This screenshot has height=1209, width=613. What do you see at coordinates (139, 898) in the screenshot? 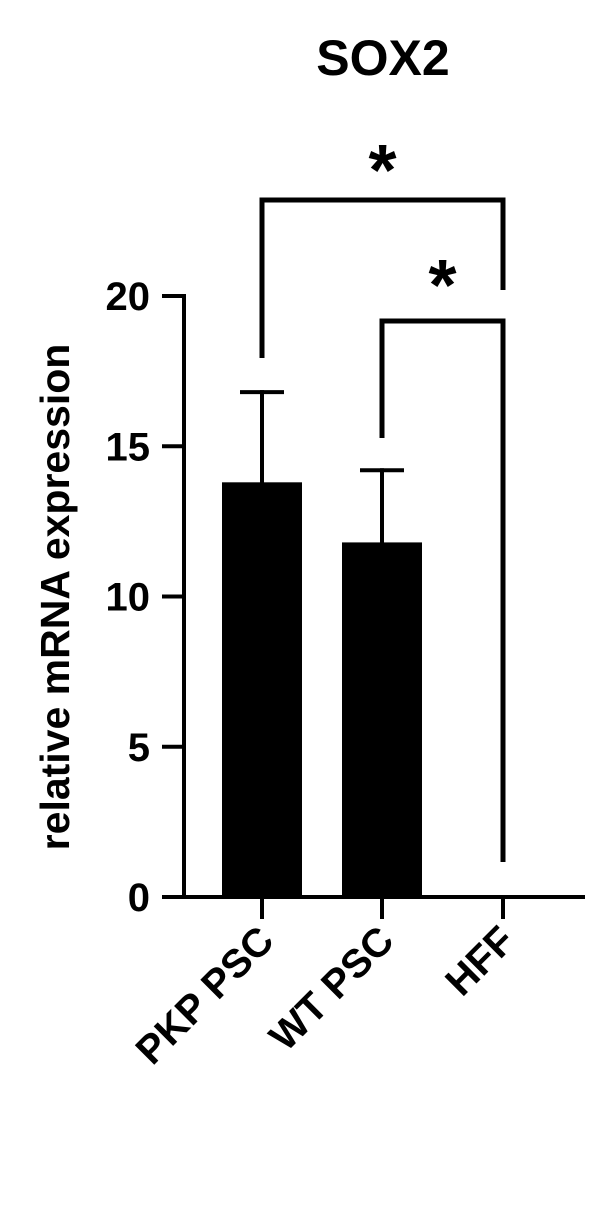
I see `y-tick-label: 0` at bounding box center [139, 898].